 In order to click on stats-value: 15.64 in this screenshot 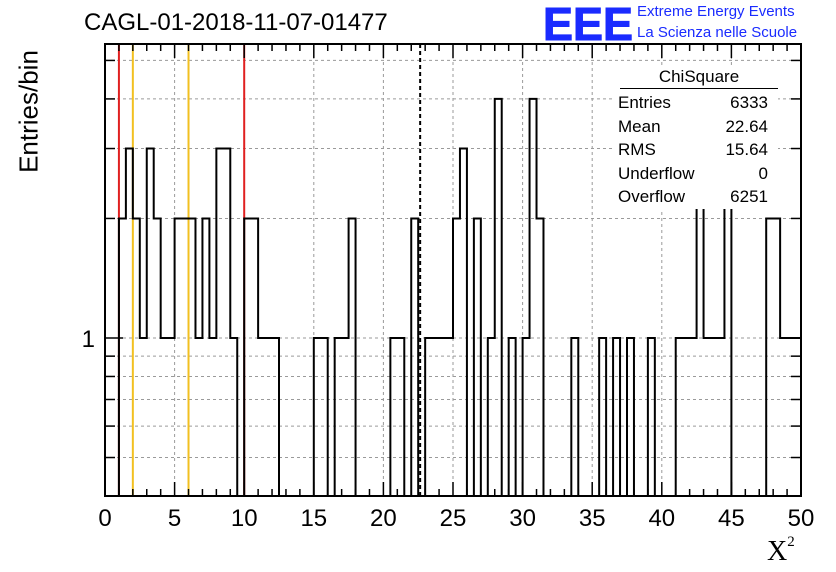, I will do `click(746, 149)`.